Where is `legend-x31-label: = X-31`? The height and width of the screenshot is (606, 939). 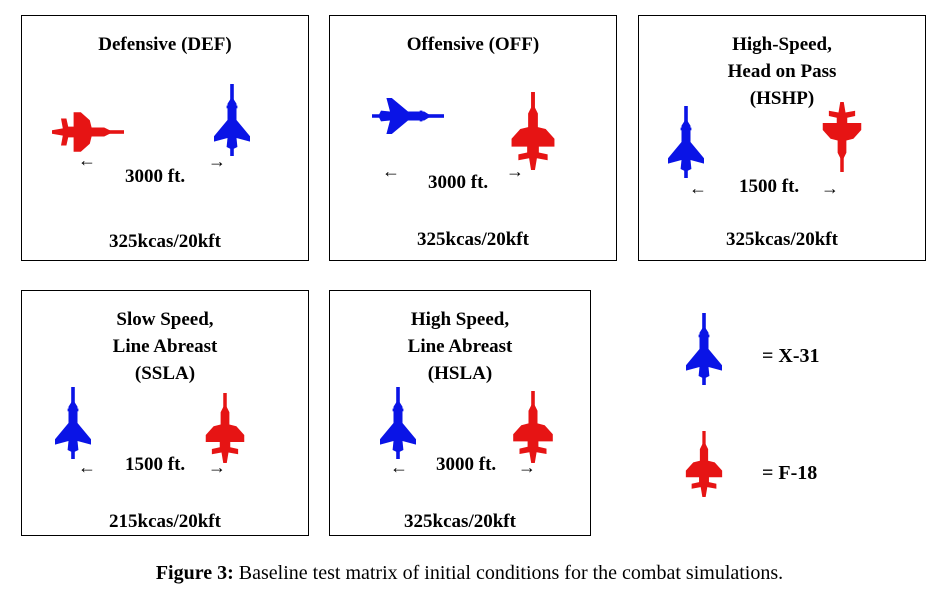
legend-x31-label: = X-31 is located at coordinates (791, 356).